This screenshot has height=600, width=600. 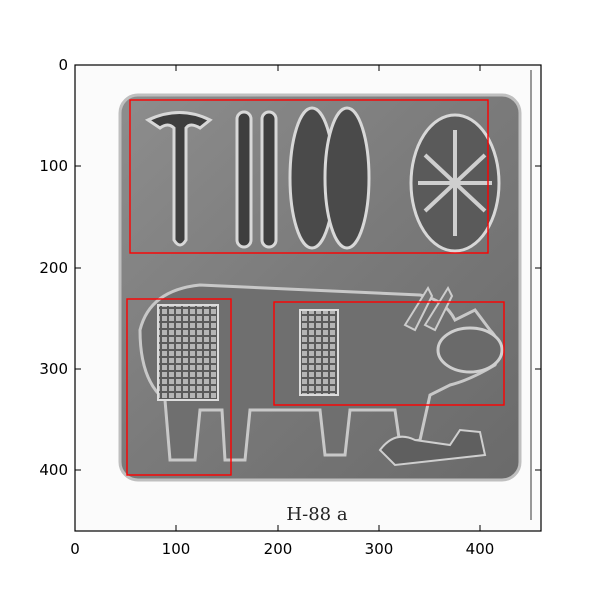 I want to click on y-tick-label: 300, so click(x=53, y=369).